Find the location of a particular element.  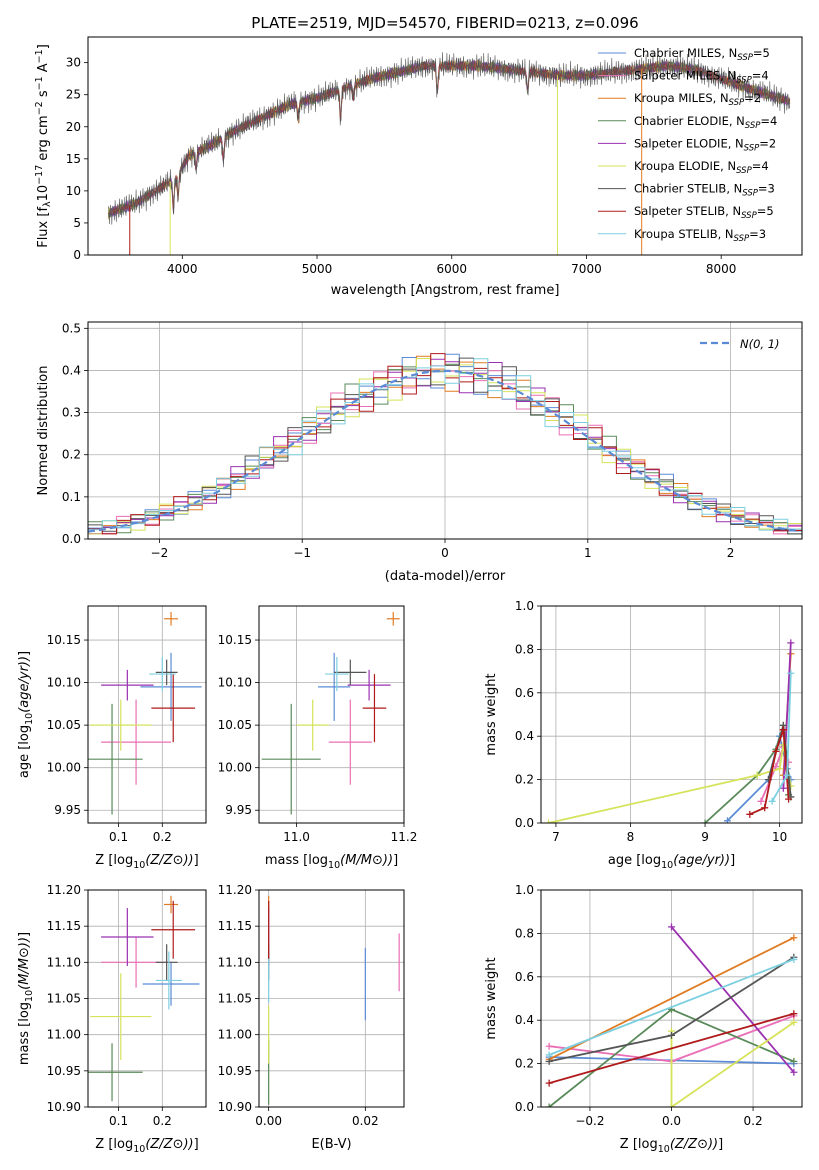

x-tick-label: 8000 is located at coordinates (721, 269).